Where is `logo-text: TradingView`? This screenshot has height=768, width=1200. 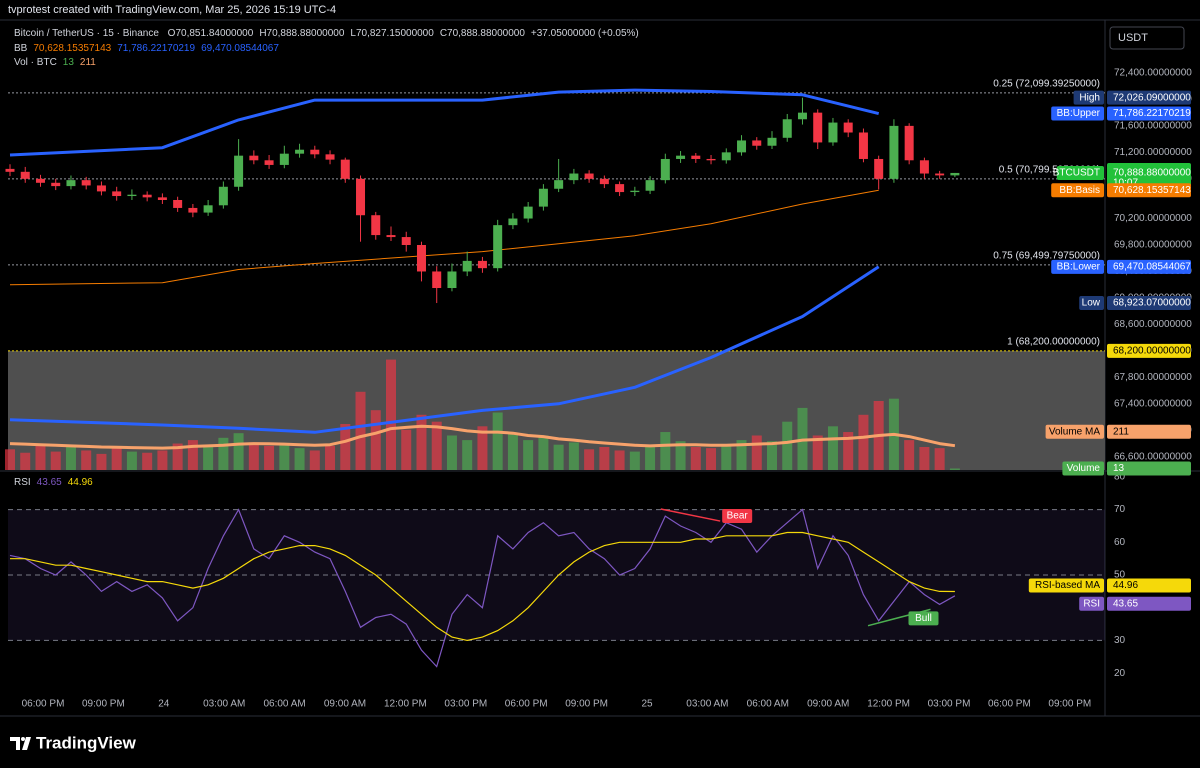
logo-text: TradingView is located at coordinates (86, 742).